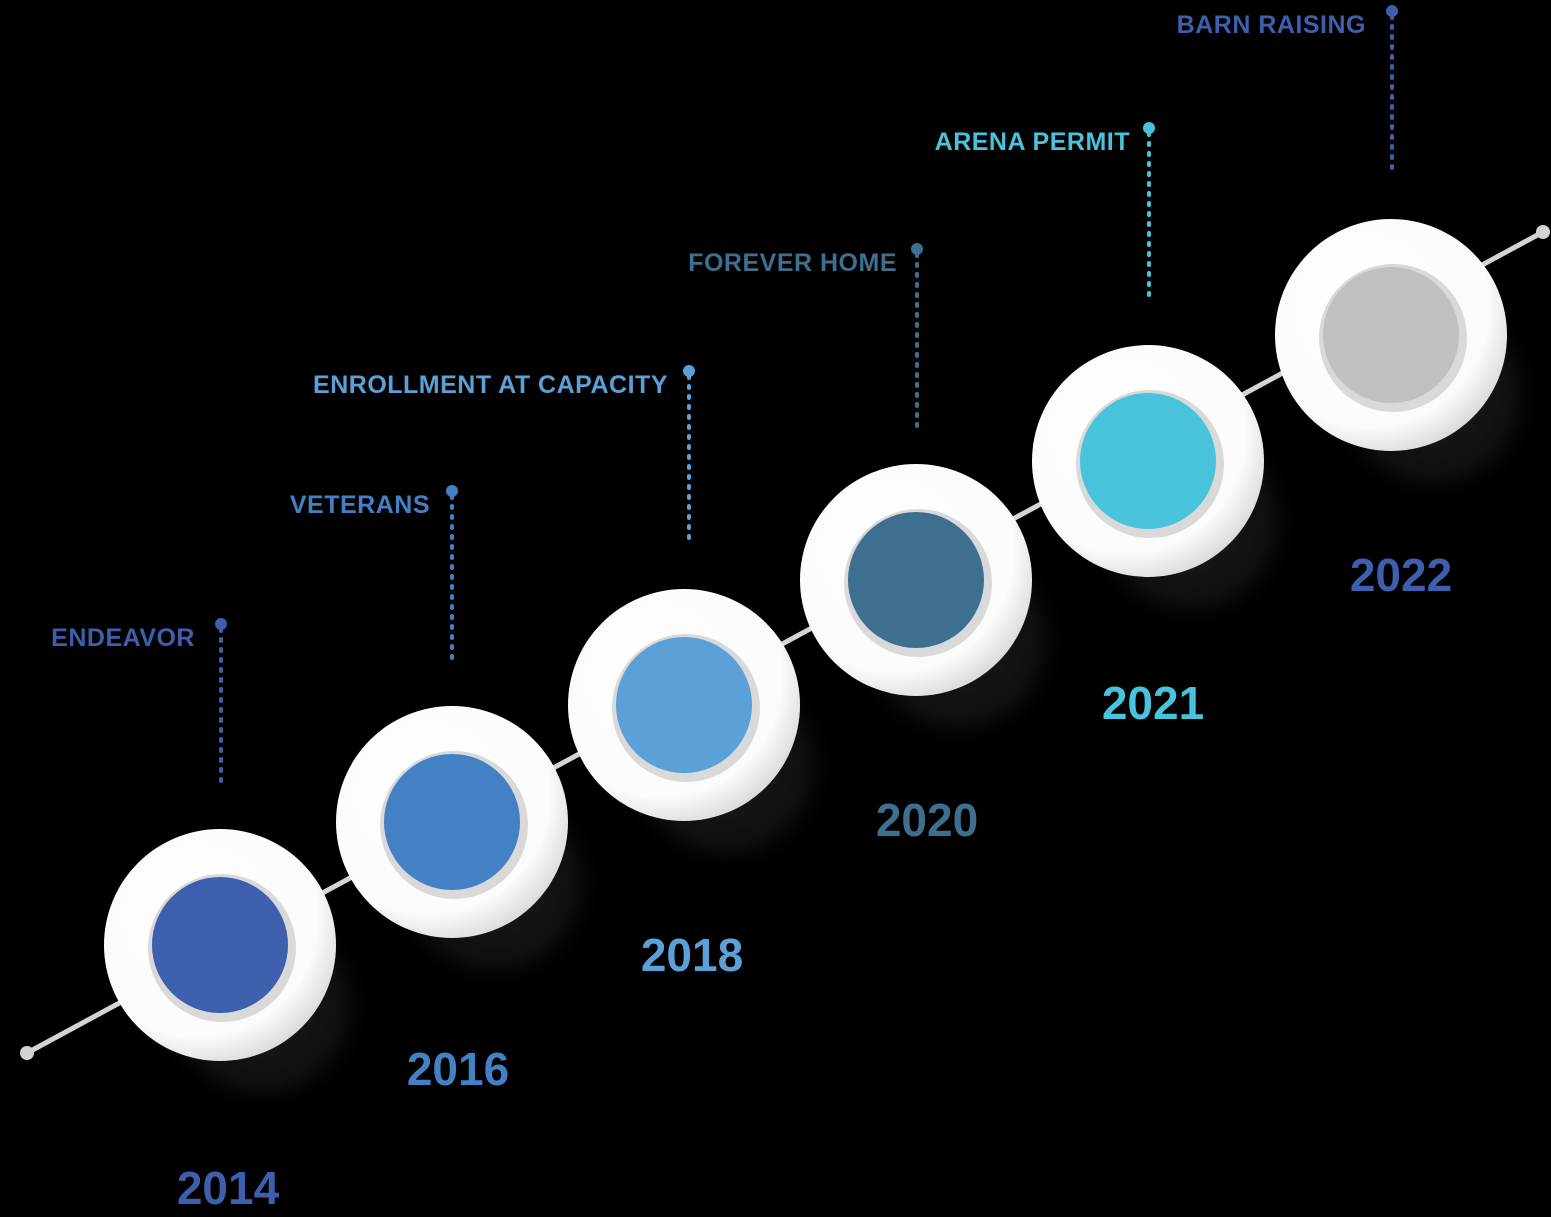  What do you see at coordinates (452, 491) in the screenshot?
I see `connector-dot-2016` at bounding box center [452, 491].